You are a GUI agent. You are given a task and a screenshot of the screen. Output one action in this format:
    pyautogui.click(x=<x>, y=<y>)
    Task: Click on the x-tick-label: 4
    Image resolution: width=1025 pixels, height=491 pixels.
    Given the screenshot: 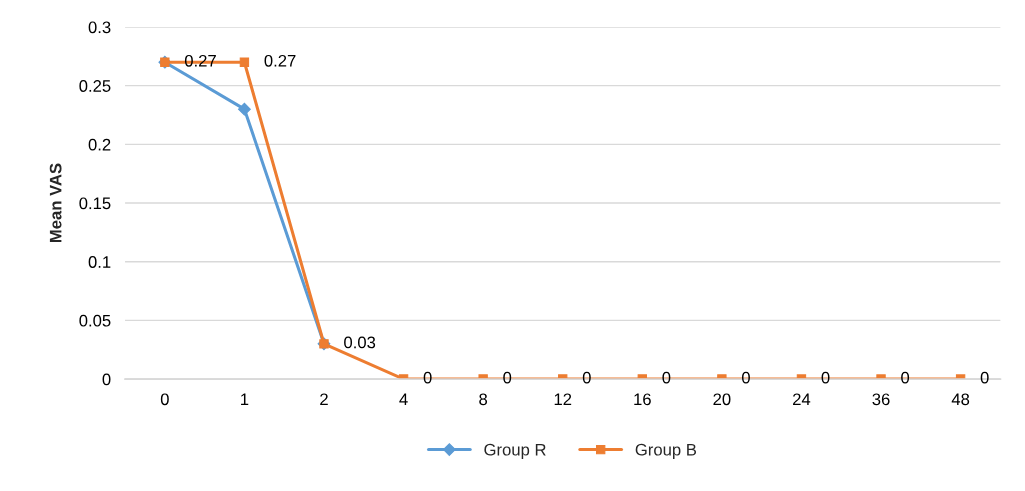 What is the action you would take?
    pyautogui.click(x=403, y=399)
    